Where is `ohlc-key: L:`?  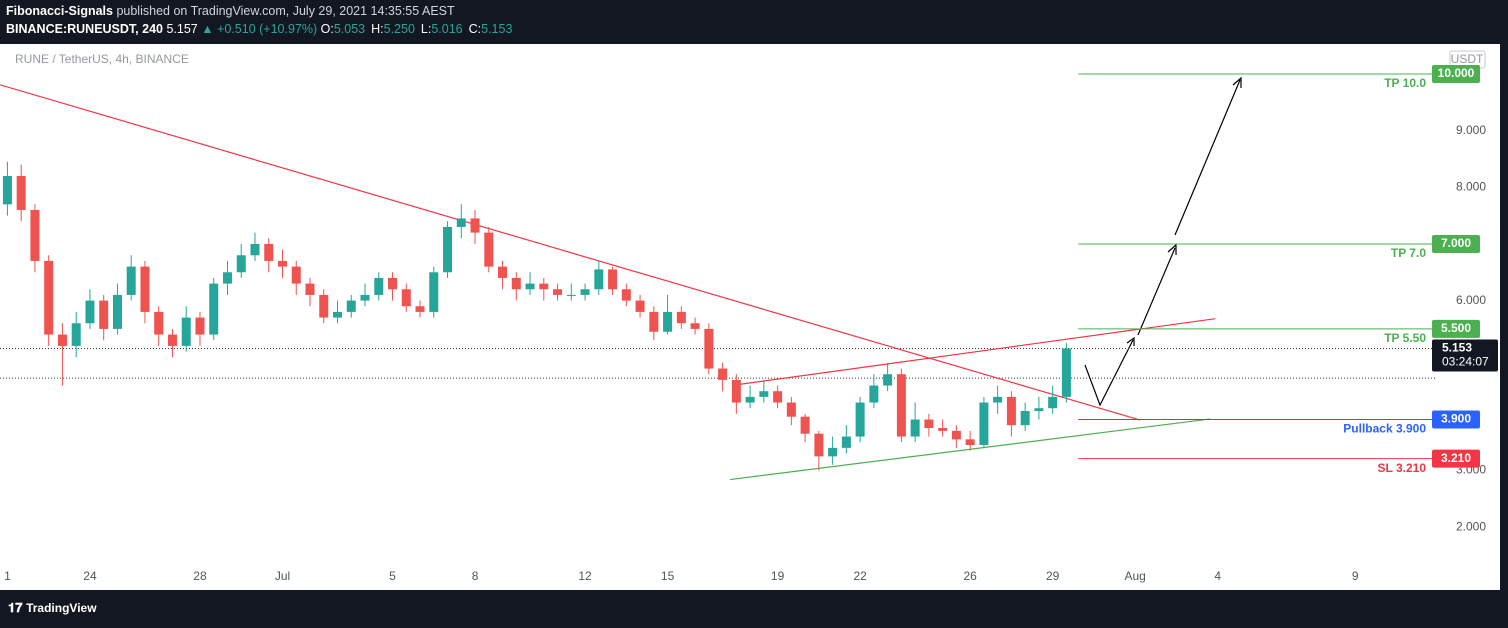
ohlc-key: L: is located at coordinates (426, 29).